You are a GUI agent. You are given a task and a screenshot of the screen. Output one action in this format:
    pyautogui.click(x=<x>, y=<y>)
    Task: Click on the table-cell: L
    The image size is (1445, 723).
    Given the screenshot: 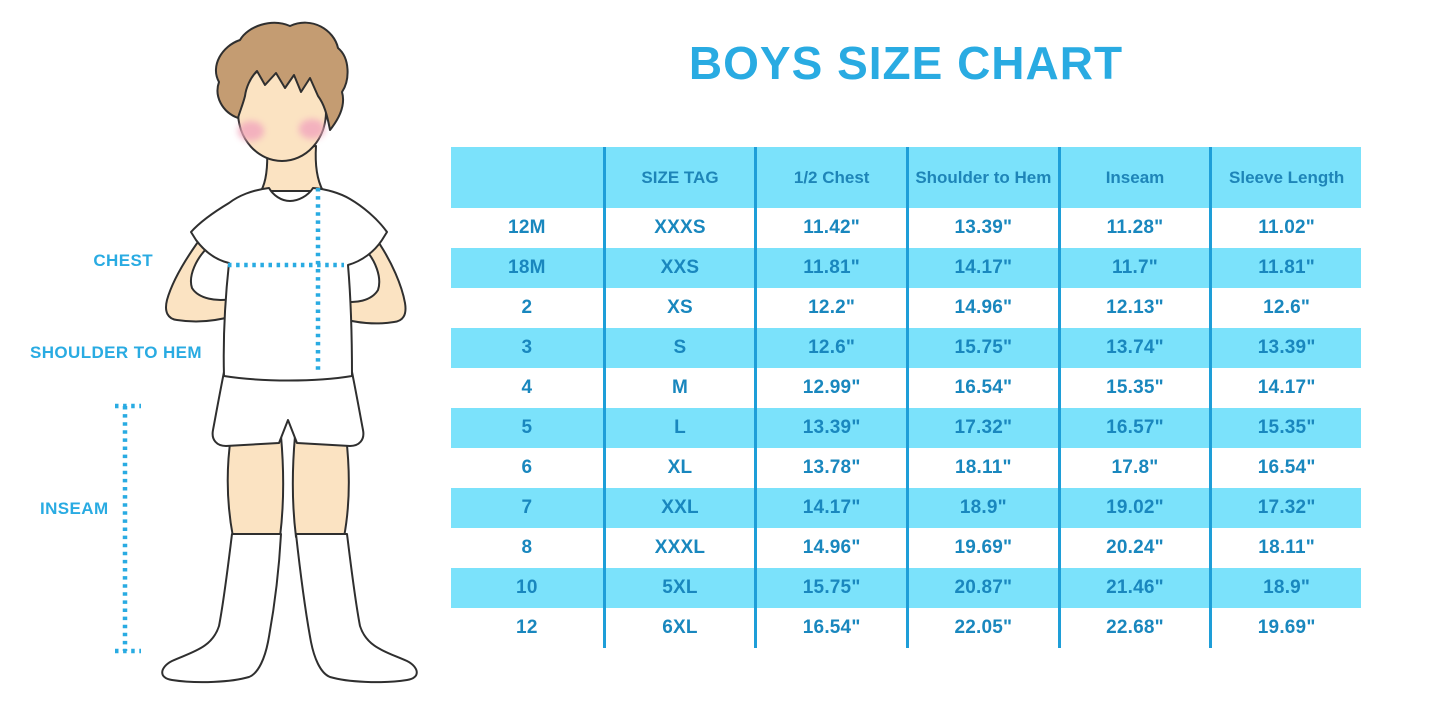 What is the action you would take?
    pyautogui.click(x=678, y=428)
    